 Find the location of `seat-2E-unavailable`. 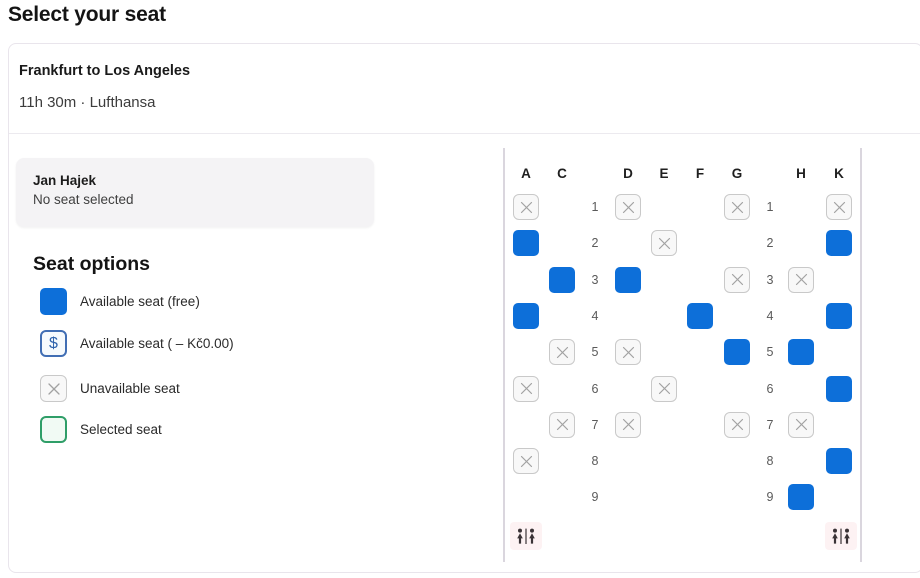

seat-2E-unavailable is located at coordinates (664, 243).